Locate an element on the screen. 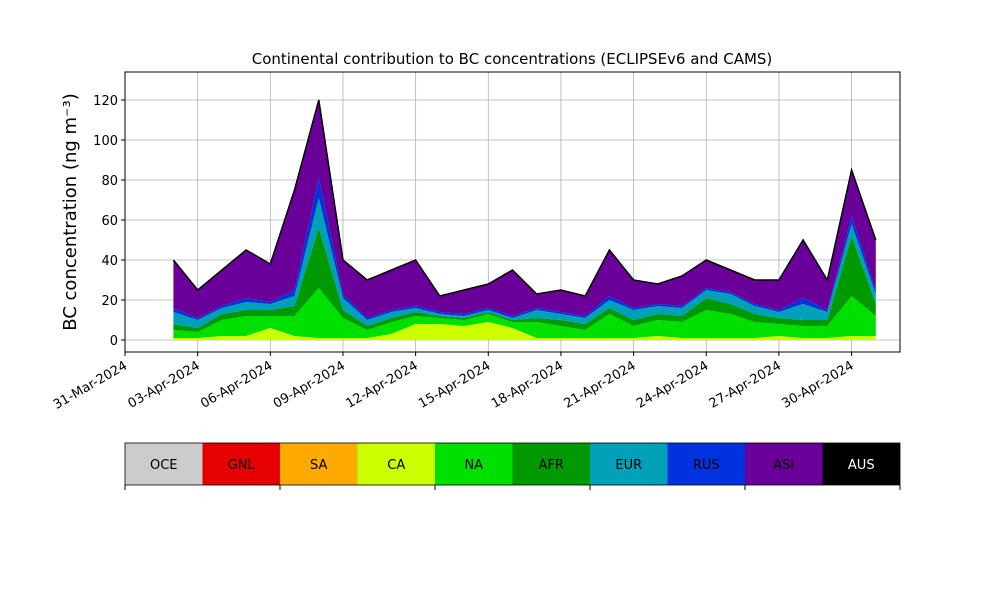 This screenshot has height=600, width=1000. legend-frame is located at coordinates (512, 464).